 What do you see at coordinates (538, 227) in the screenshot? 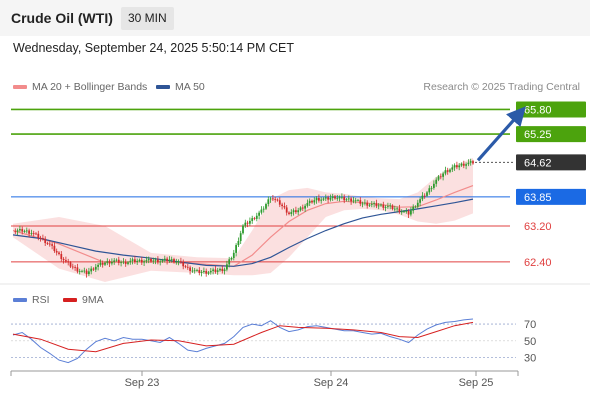
I see `level-label-63-20: 63.20` at bounding box center [538, 227].